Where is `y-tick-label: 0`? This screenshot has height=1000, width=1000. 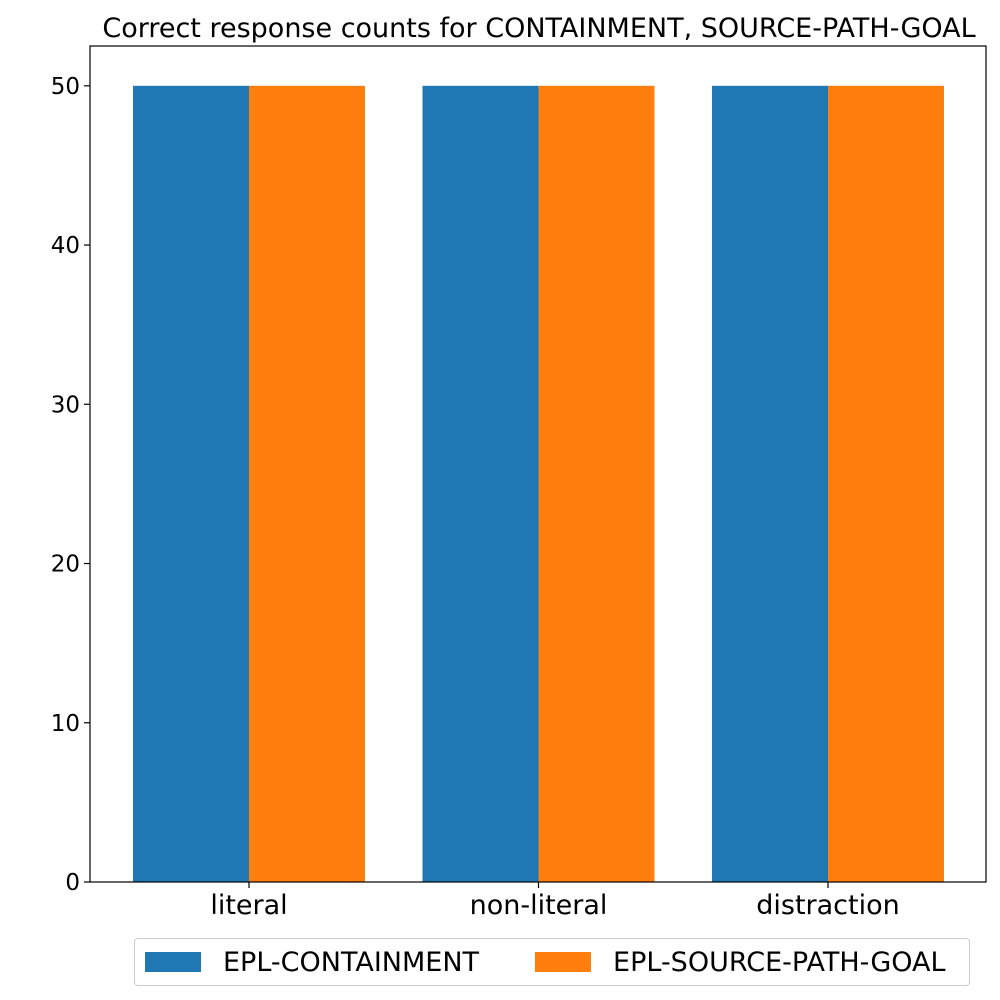
y-tick-label: 0 is located at coordinates (72, 883).